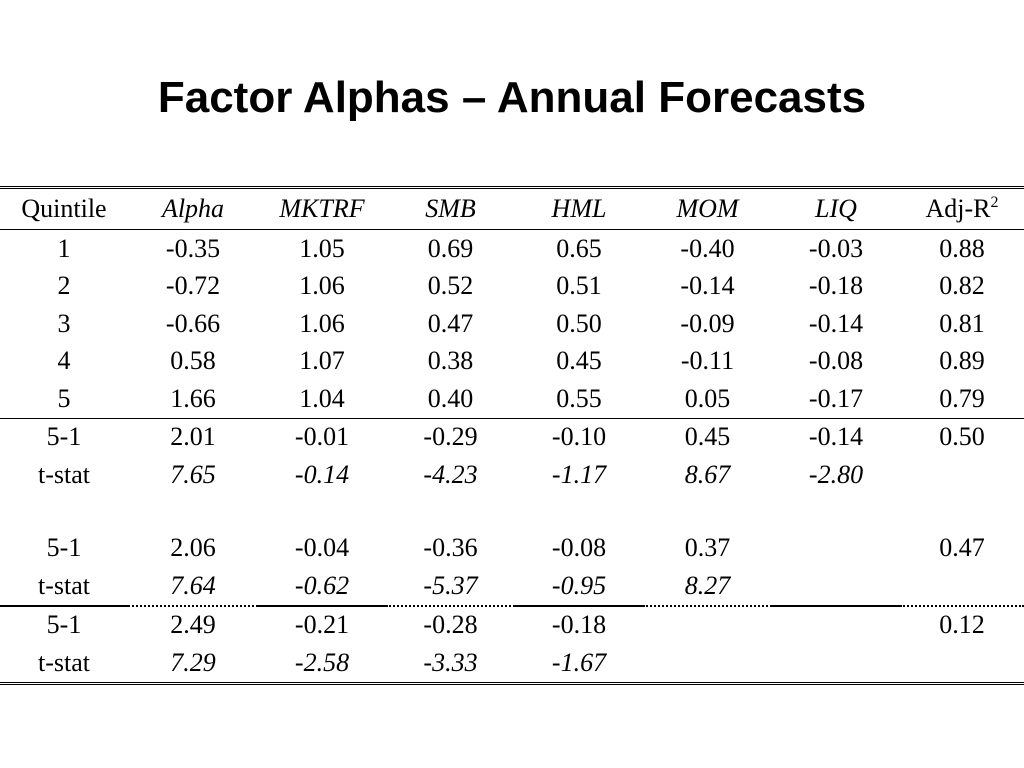 Image resolution: width=1024 pixels, height=768 pixels. Describe the element at coordinates (836, 323) in the screenshot. I see `cell: -0.14` at that location.